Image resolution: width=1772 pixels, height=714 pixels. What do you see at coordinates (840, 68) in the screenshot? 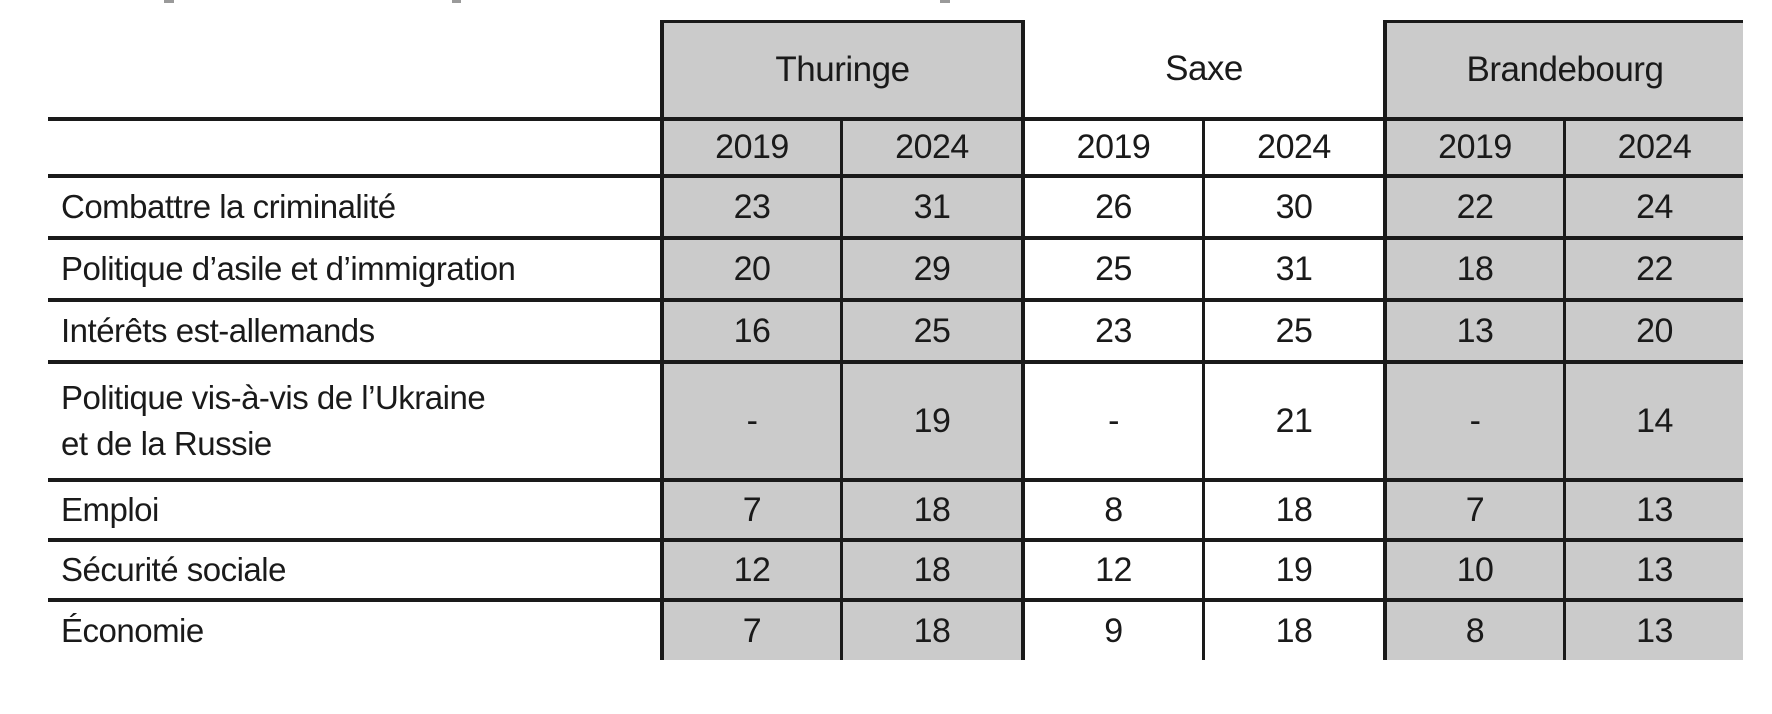
I see `column-group-thuringe: Thuringe` at bounding box center [840, 68].